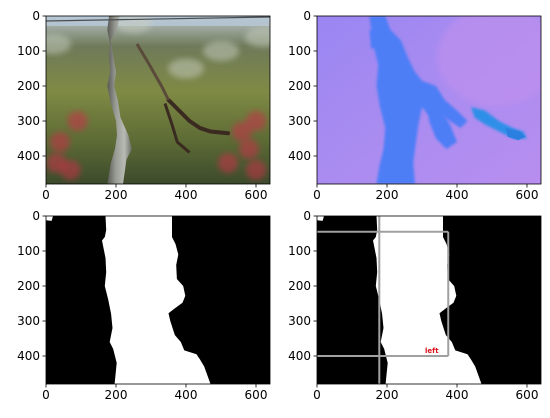  I want to click on overlay-marker-left: left, so click(432, 351).